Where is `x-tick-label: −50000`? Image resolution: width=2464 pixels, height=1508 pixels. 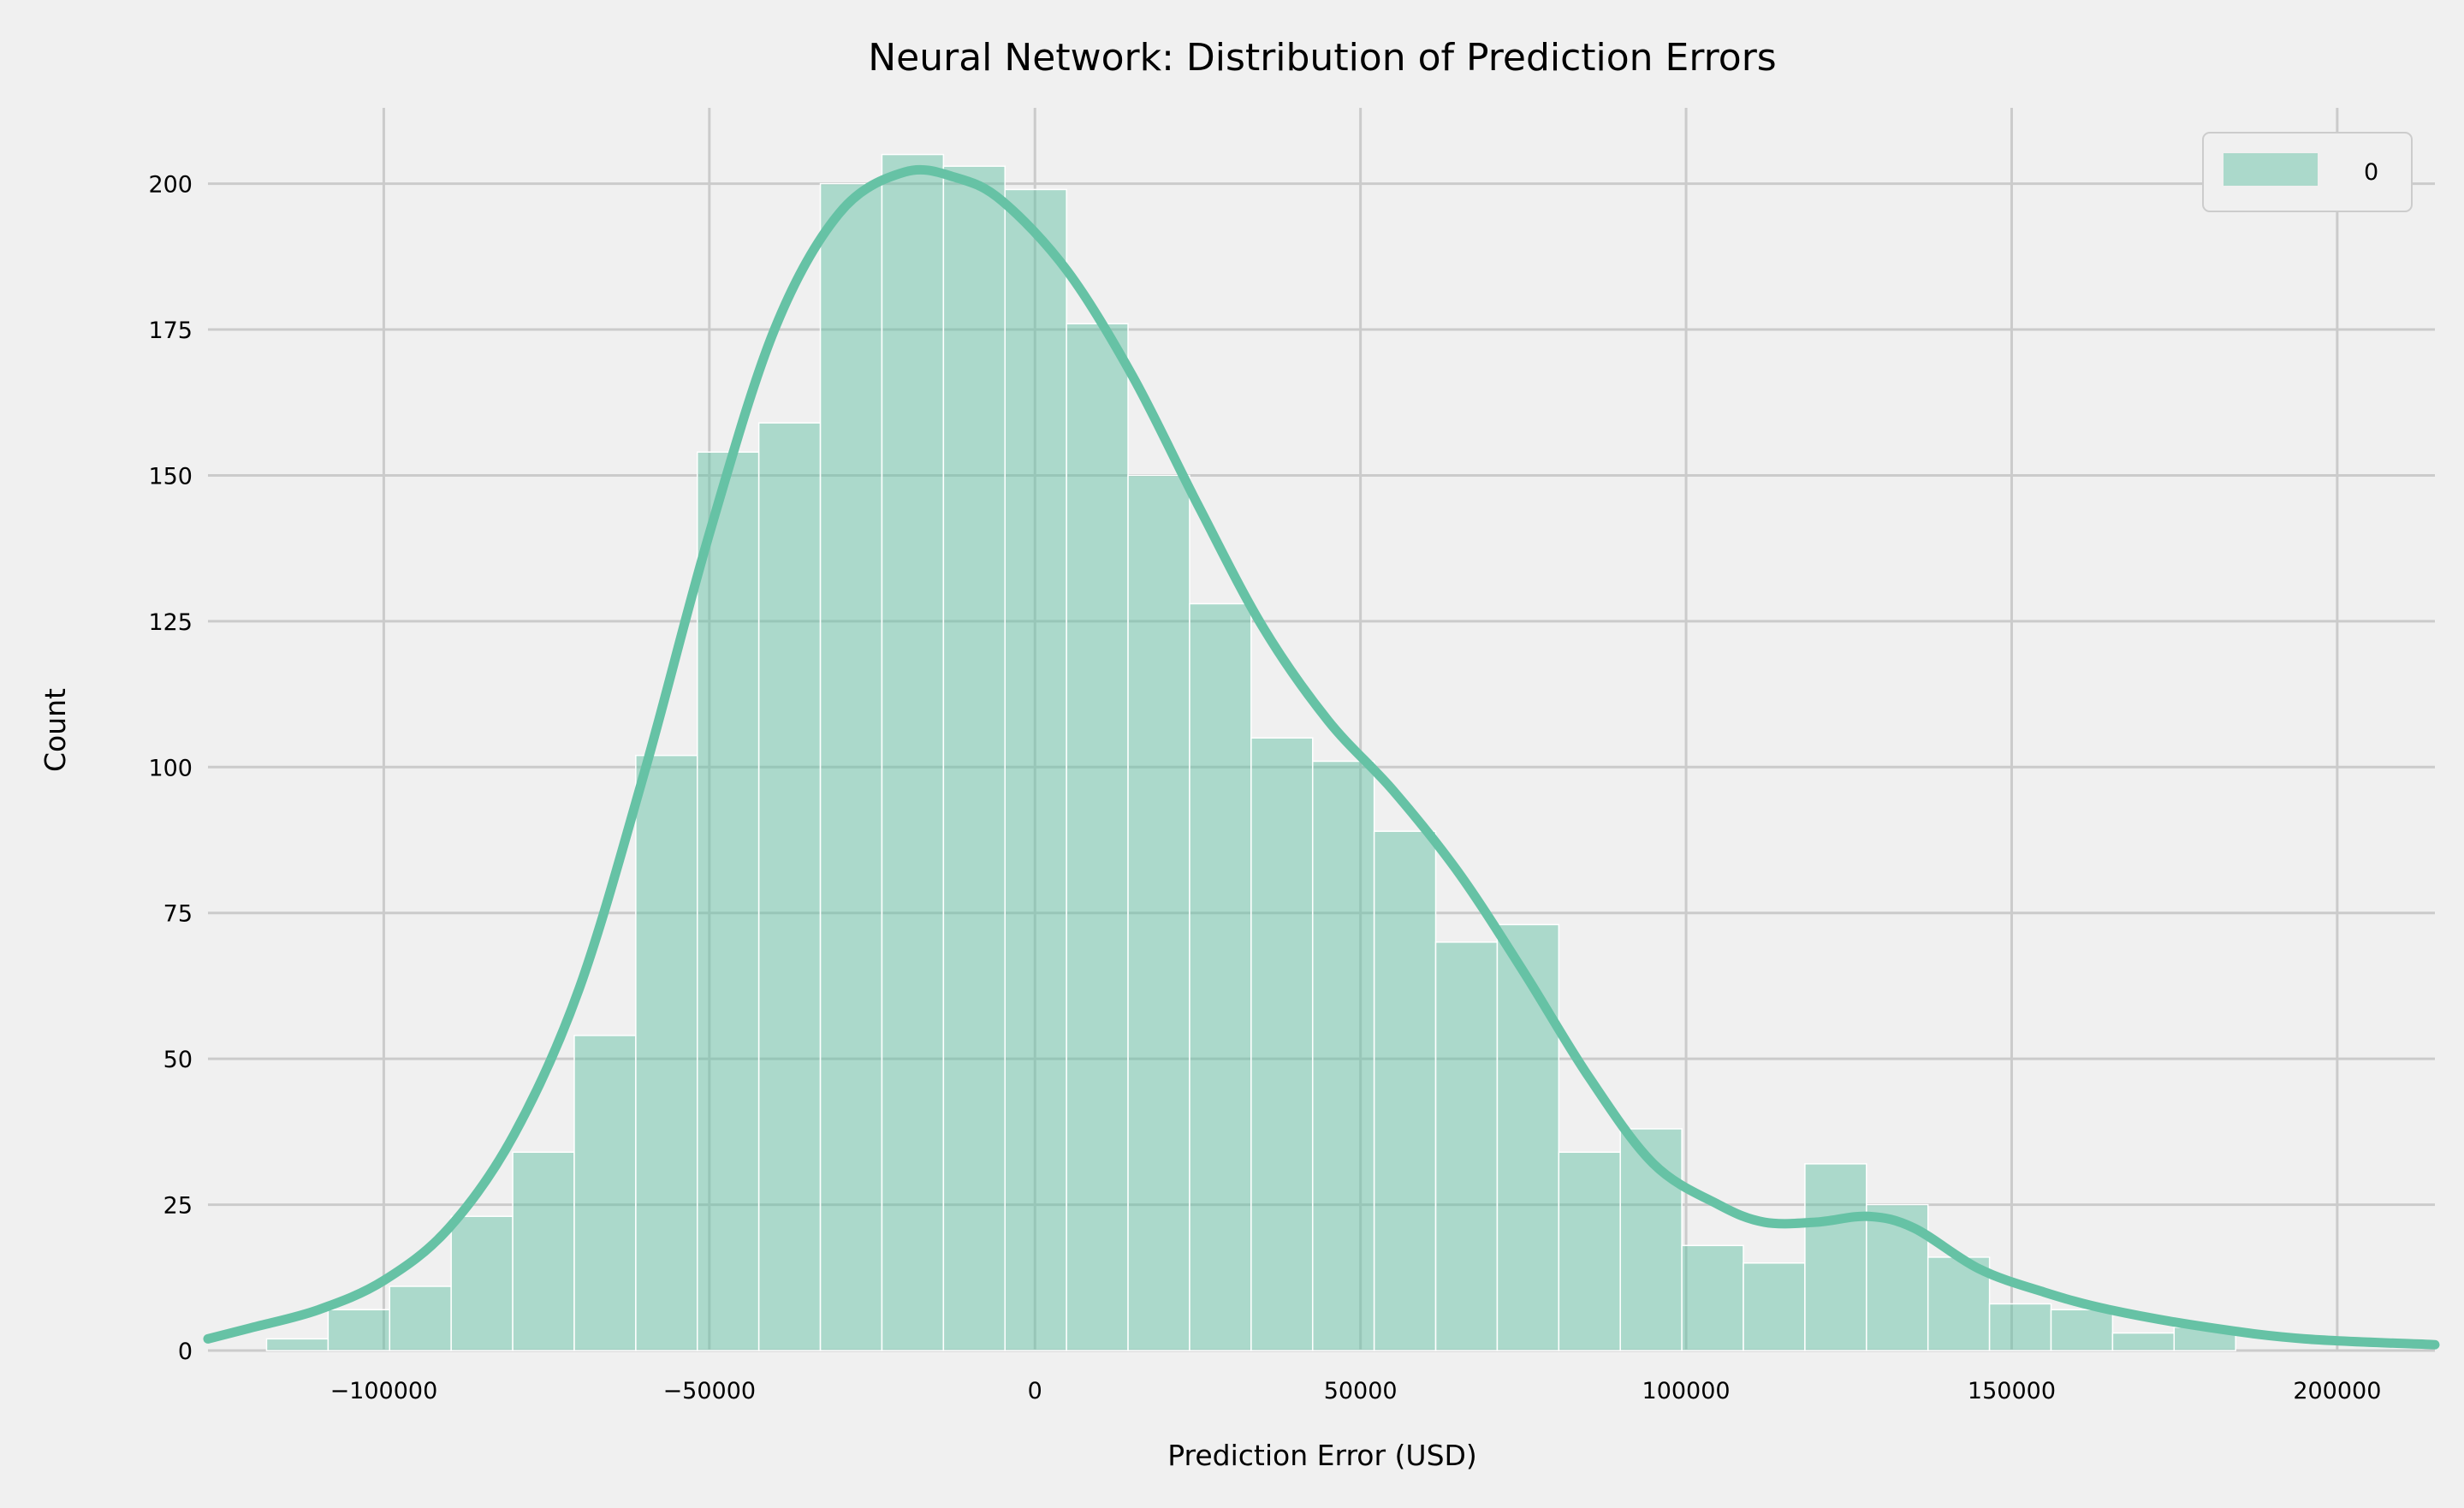 x-tick-label: −50000 is located at coordinates (710, 1391).